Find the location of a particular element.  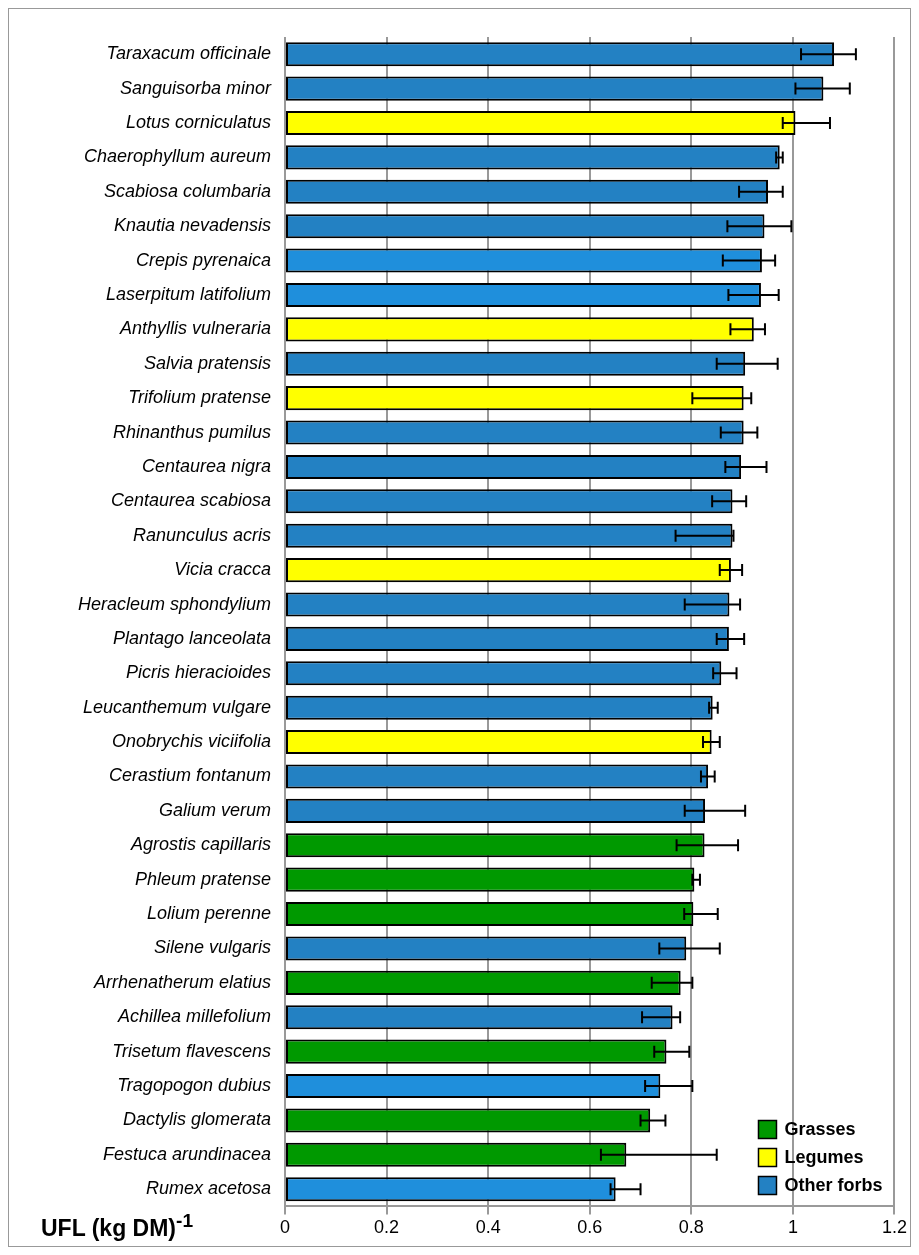

y-tick-label: Phleum pratense is located at coordinates (202, 878).